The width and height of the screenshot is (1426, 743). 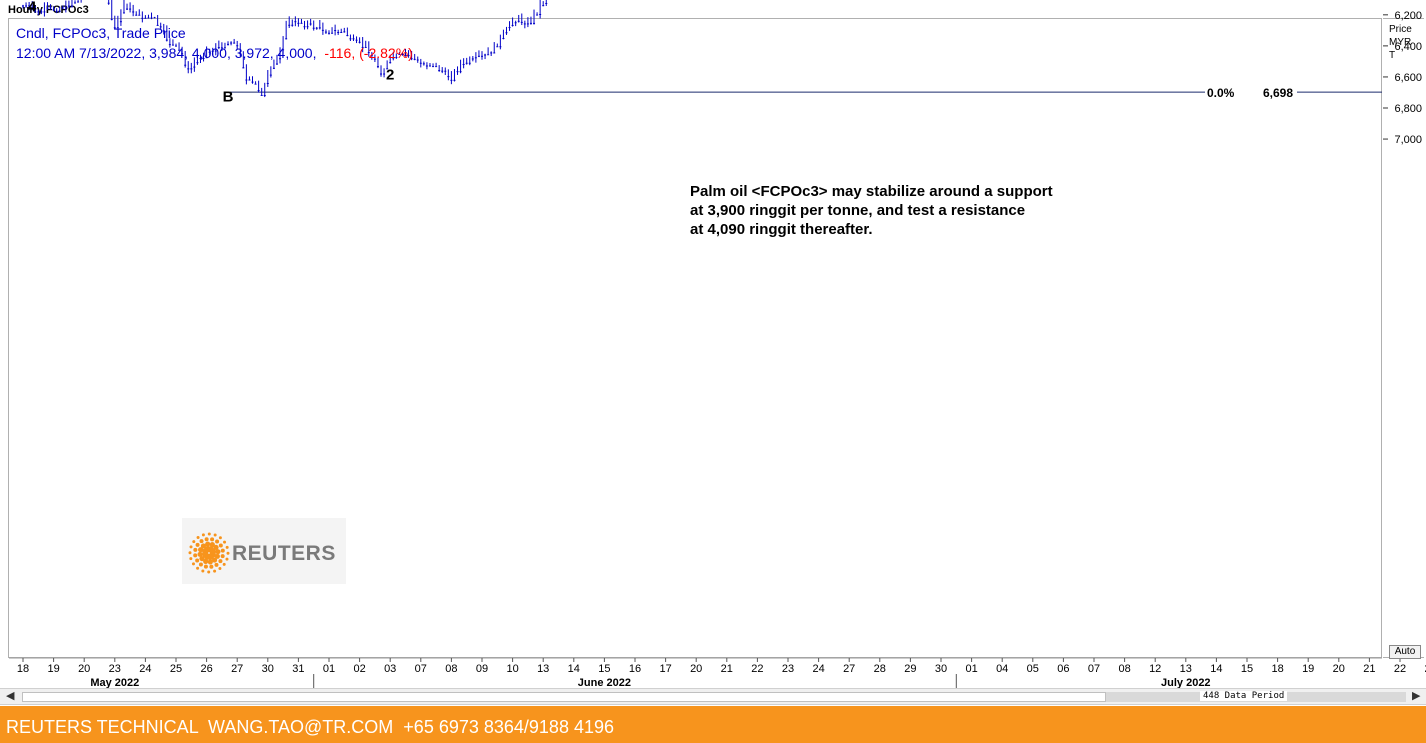 I want to click on price-tick-label: 6,400, so click(x=1408, y=47).